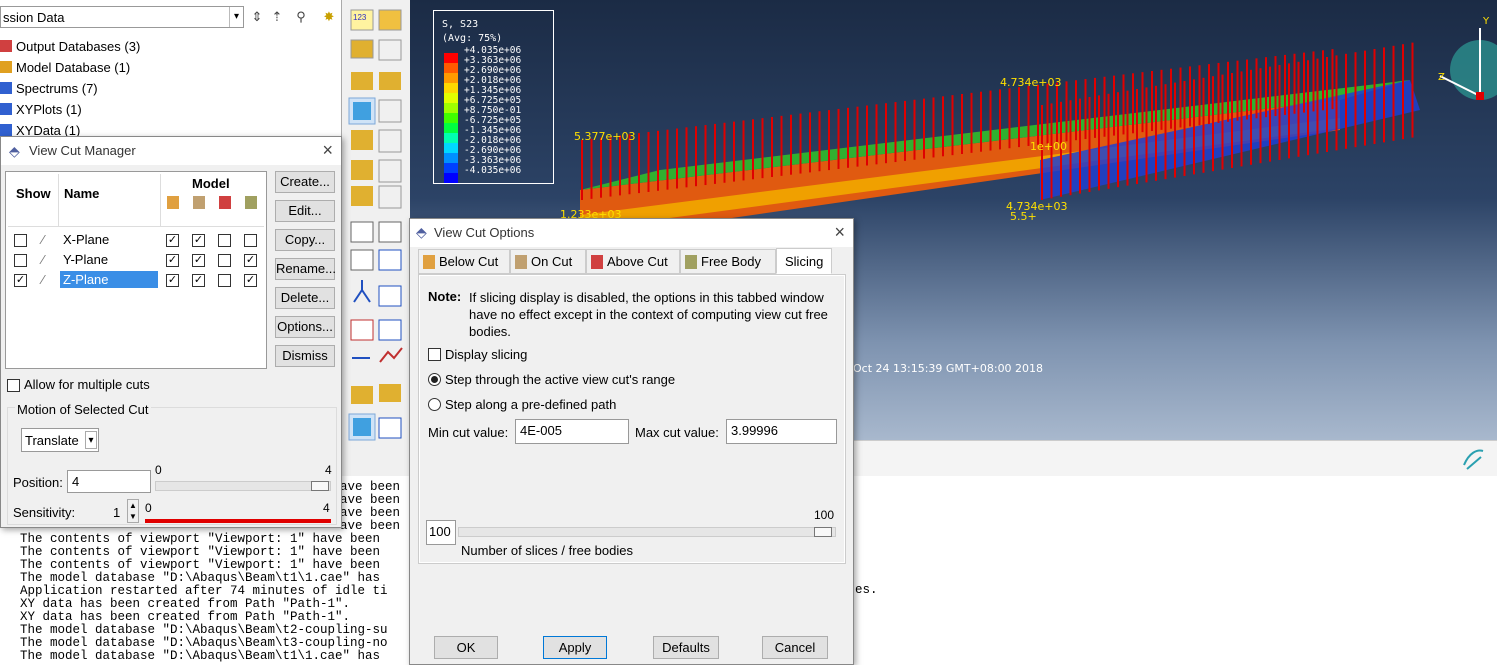  Describe the element at coordinates (225, 202) in the screenshot. I see `above-cut-icon` at that location.